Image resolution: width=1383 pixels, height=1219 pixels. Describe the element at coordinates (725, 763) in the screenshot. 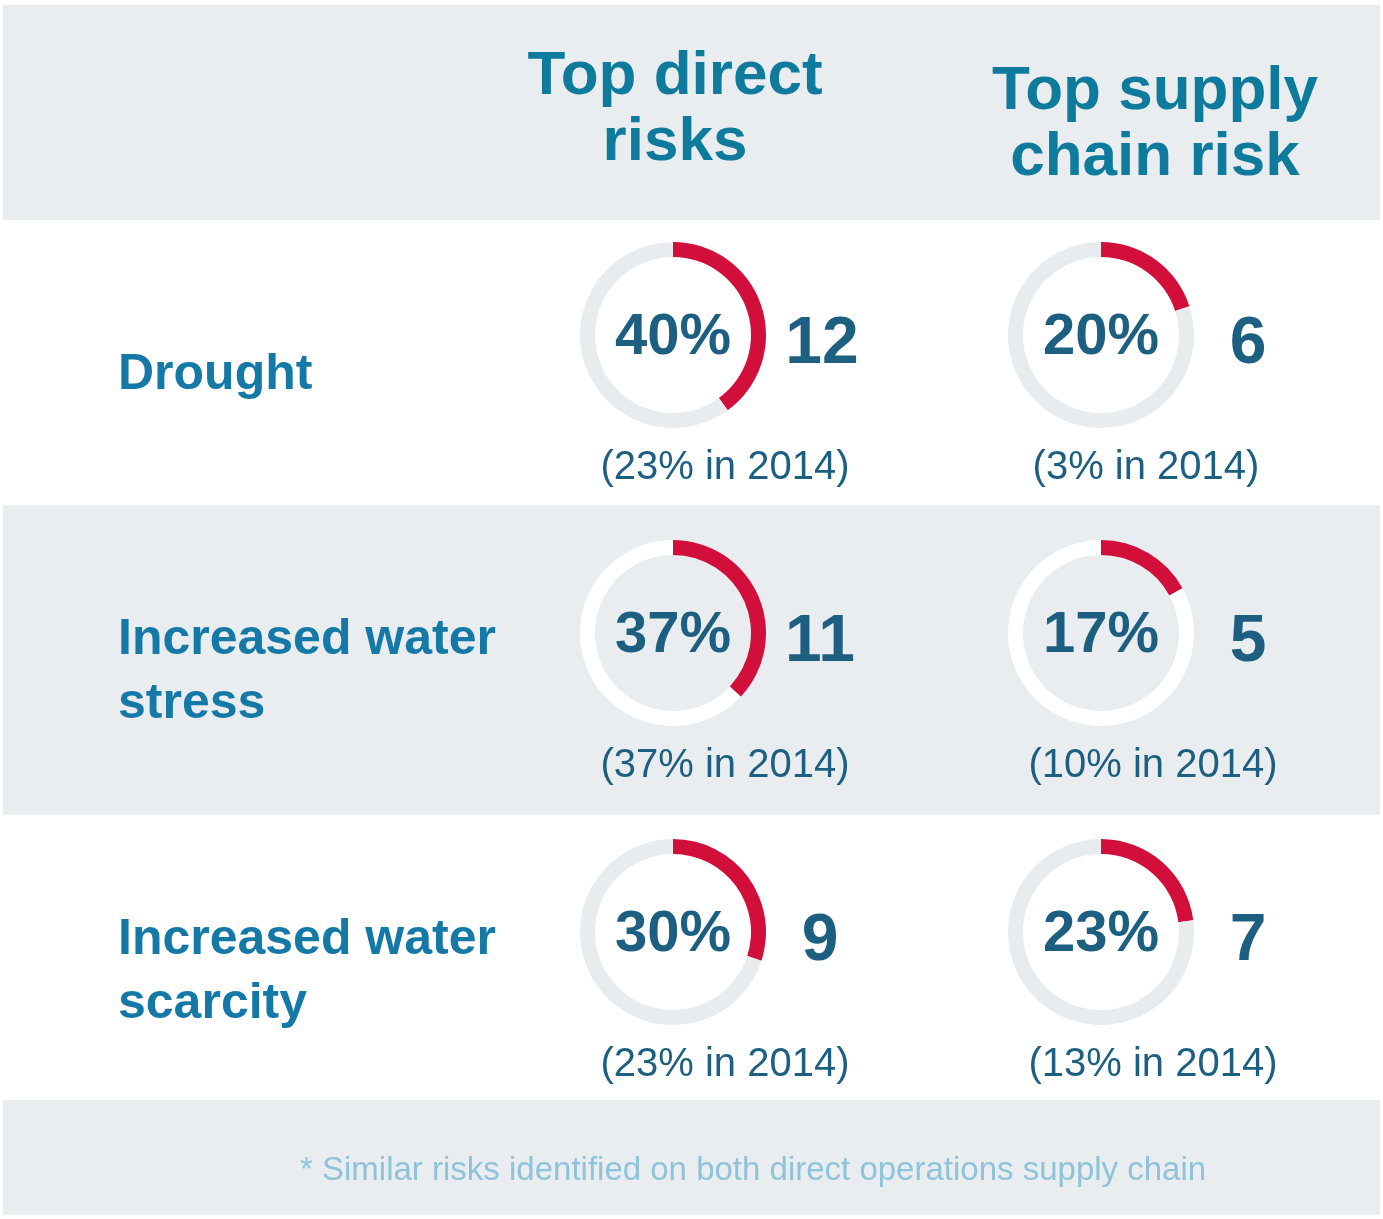

I see `text: (37% in 2014)` at that location.